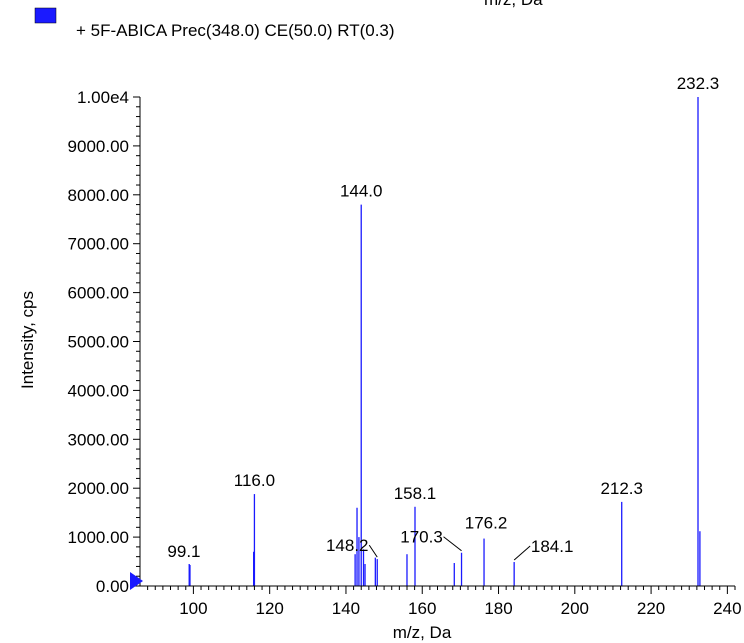 The height and width of the screenshot is (643, 744). Describe the element at coordinates (98, 195) in the screenshot. I see `y-tick-label: 8000.00` at that location.